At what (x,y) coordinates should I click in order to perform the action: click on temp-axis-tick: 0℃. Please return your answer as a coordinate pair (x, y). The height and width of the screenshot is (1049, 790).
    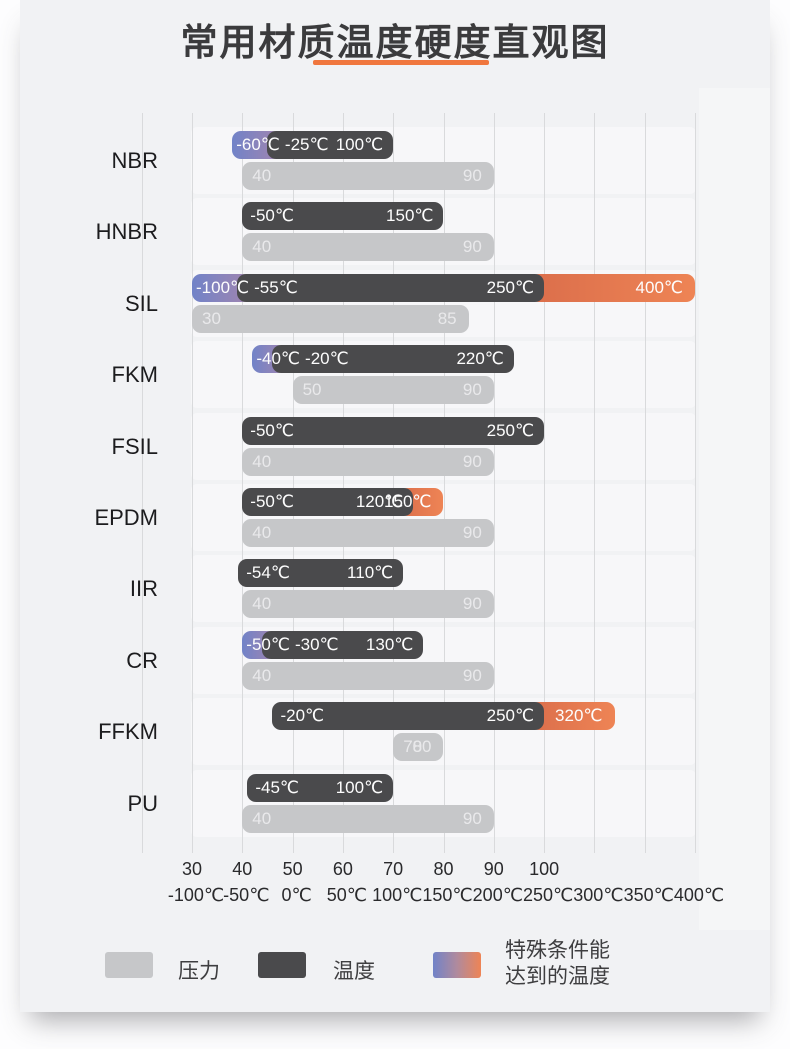
    Looking at the image, I should click on (296, 895).